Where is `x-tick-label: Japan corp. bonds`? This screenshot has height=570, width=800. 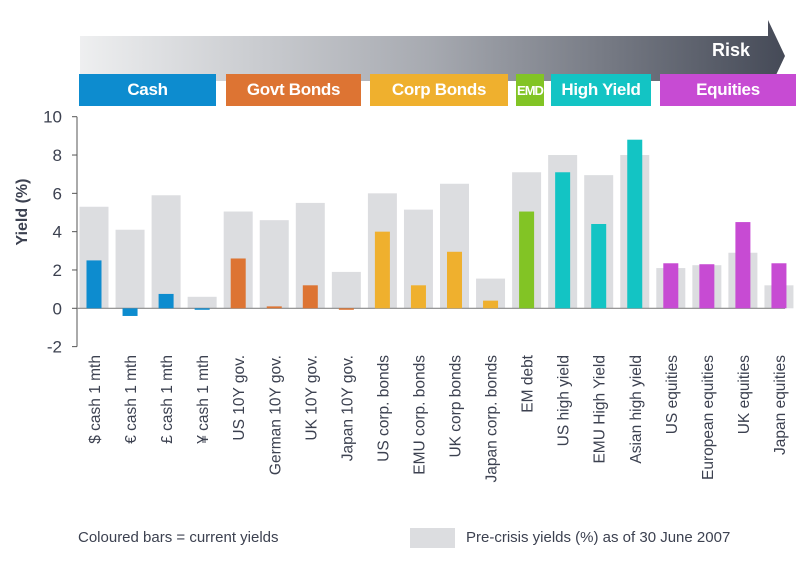
x-tick-label: Japan corp. bonds is located at coordinates (492, 419).